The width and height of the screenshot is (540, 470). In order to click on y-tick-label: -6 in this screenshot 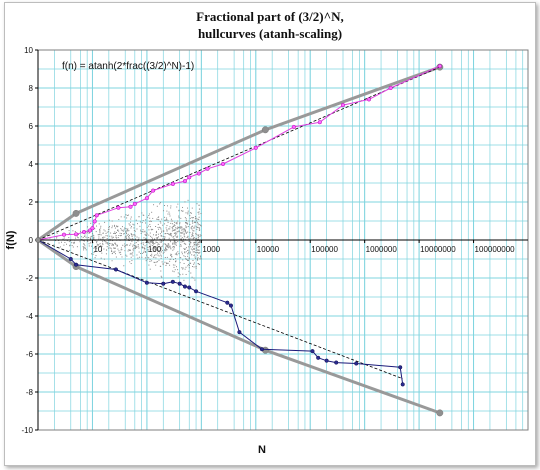, I will do `click(30, 354)`.